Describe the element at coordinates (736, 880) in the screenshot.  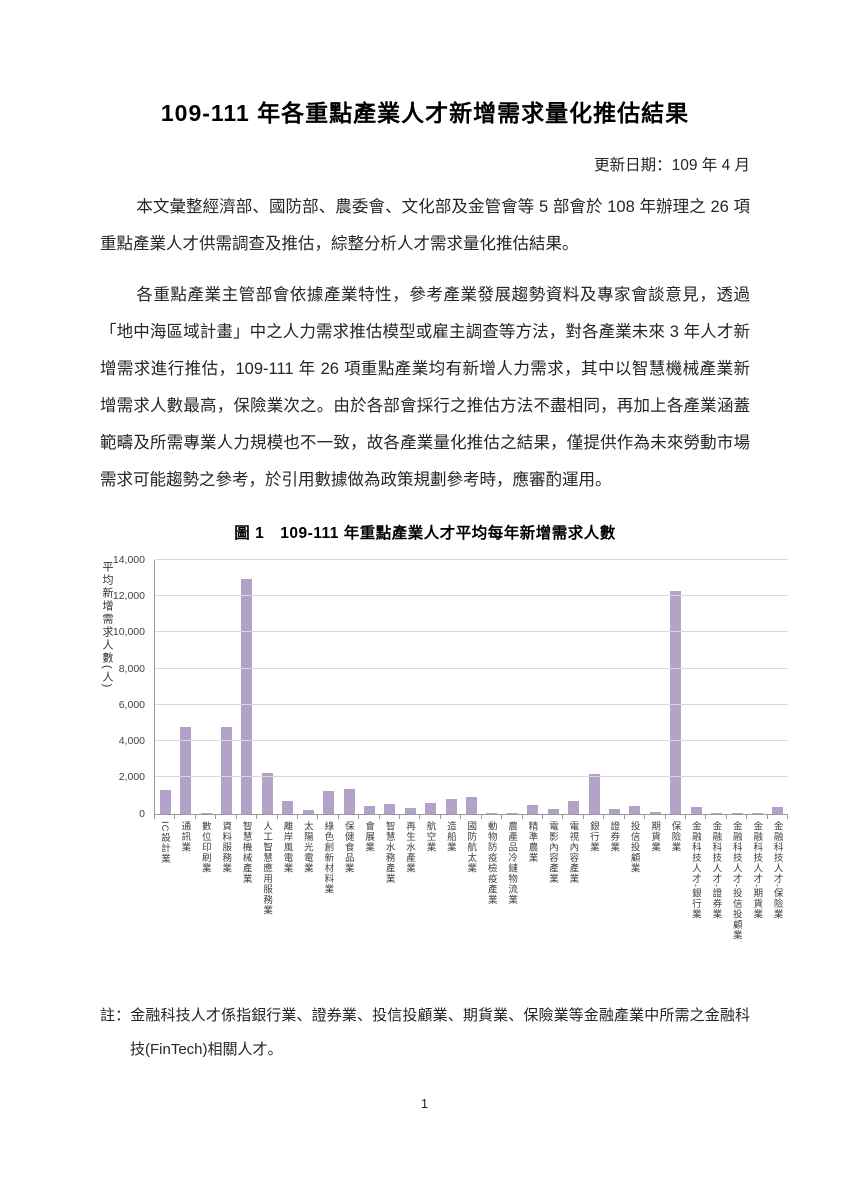
I see `x-axis-label: 金融科技人才-投信投顧業` at that location.